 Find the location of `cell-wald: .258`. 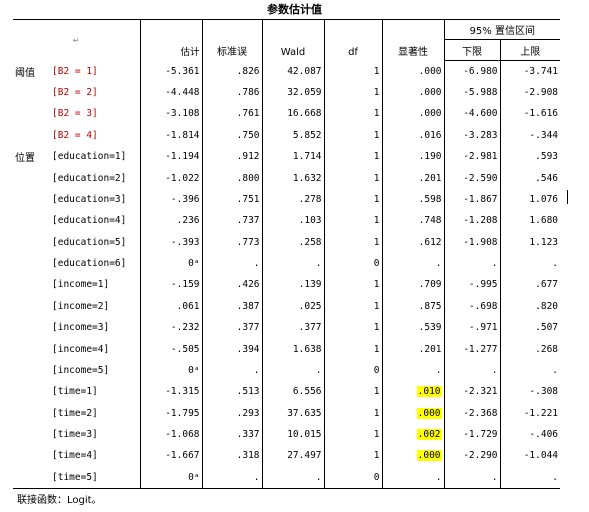

cell-wald: .258 is located at coordinates (293, 242).